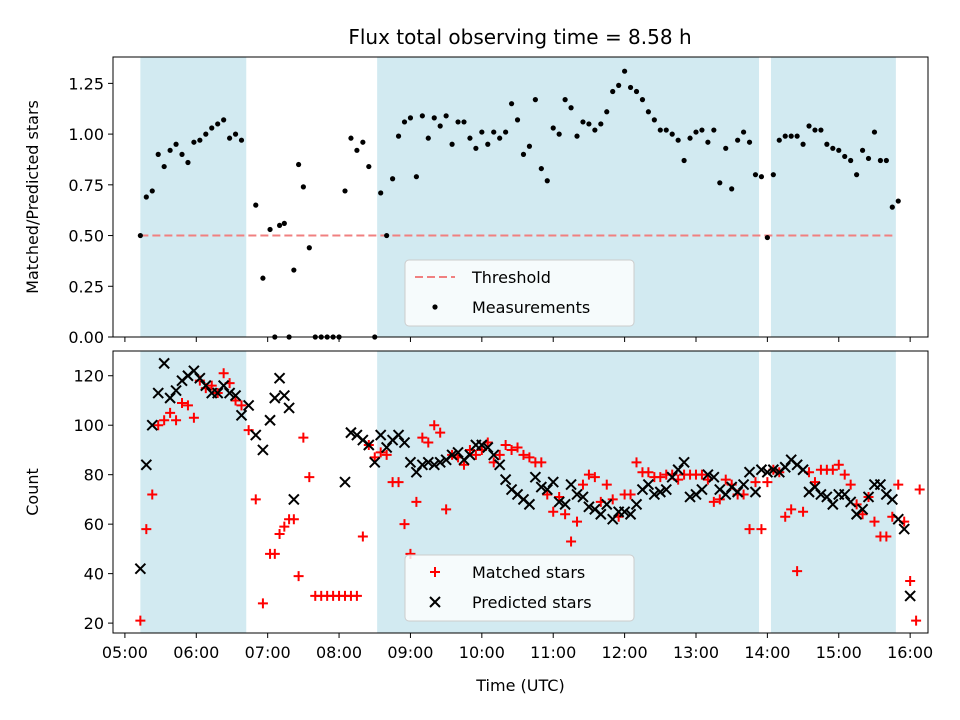  Describe the element at coordinates (86, 134) in the screenshot. I see `y-tick-label: 1.00` at that location.